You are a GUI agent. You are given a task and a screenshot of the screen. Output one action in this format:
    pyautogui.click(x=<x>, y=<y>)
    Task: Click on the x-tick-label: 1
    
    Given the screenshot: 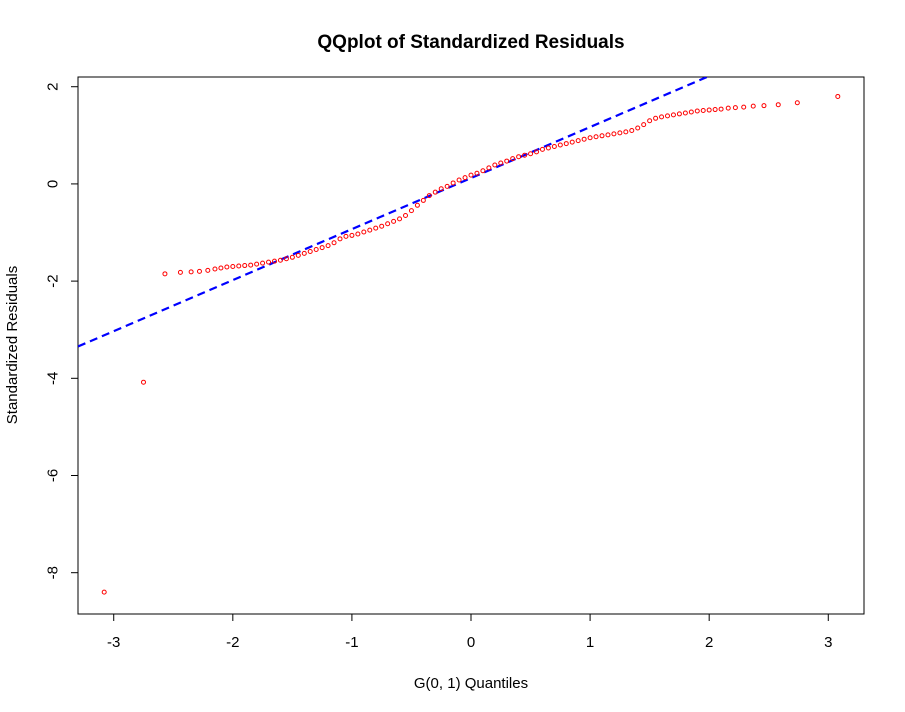 What is the action you would take?
    pyautogui.click(x=590, y=642)
    